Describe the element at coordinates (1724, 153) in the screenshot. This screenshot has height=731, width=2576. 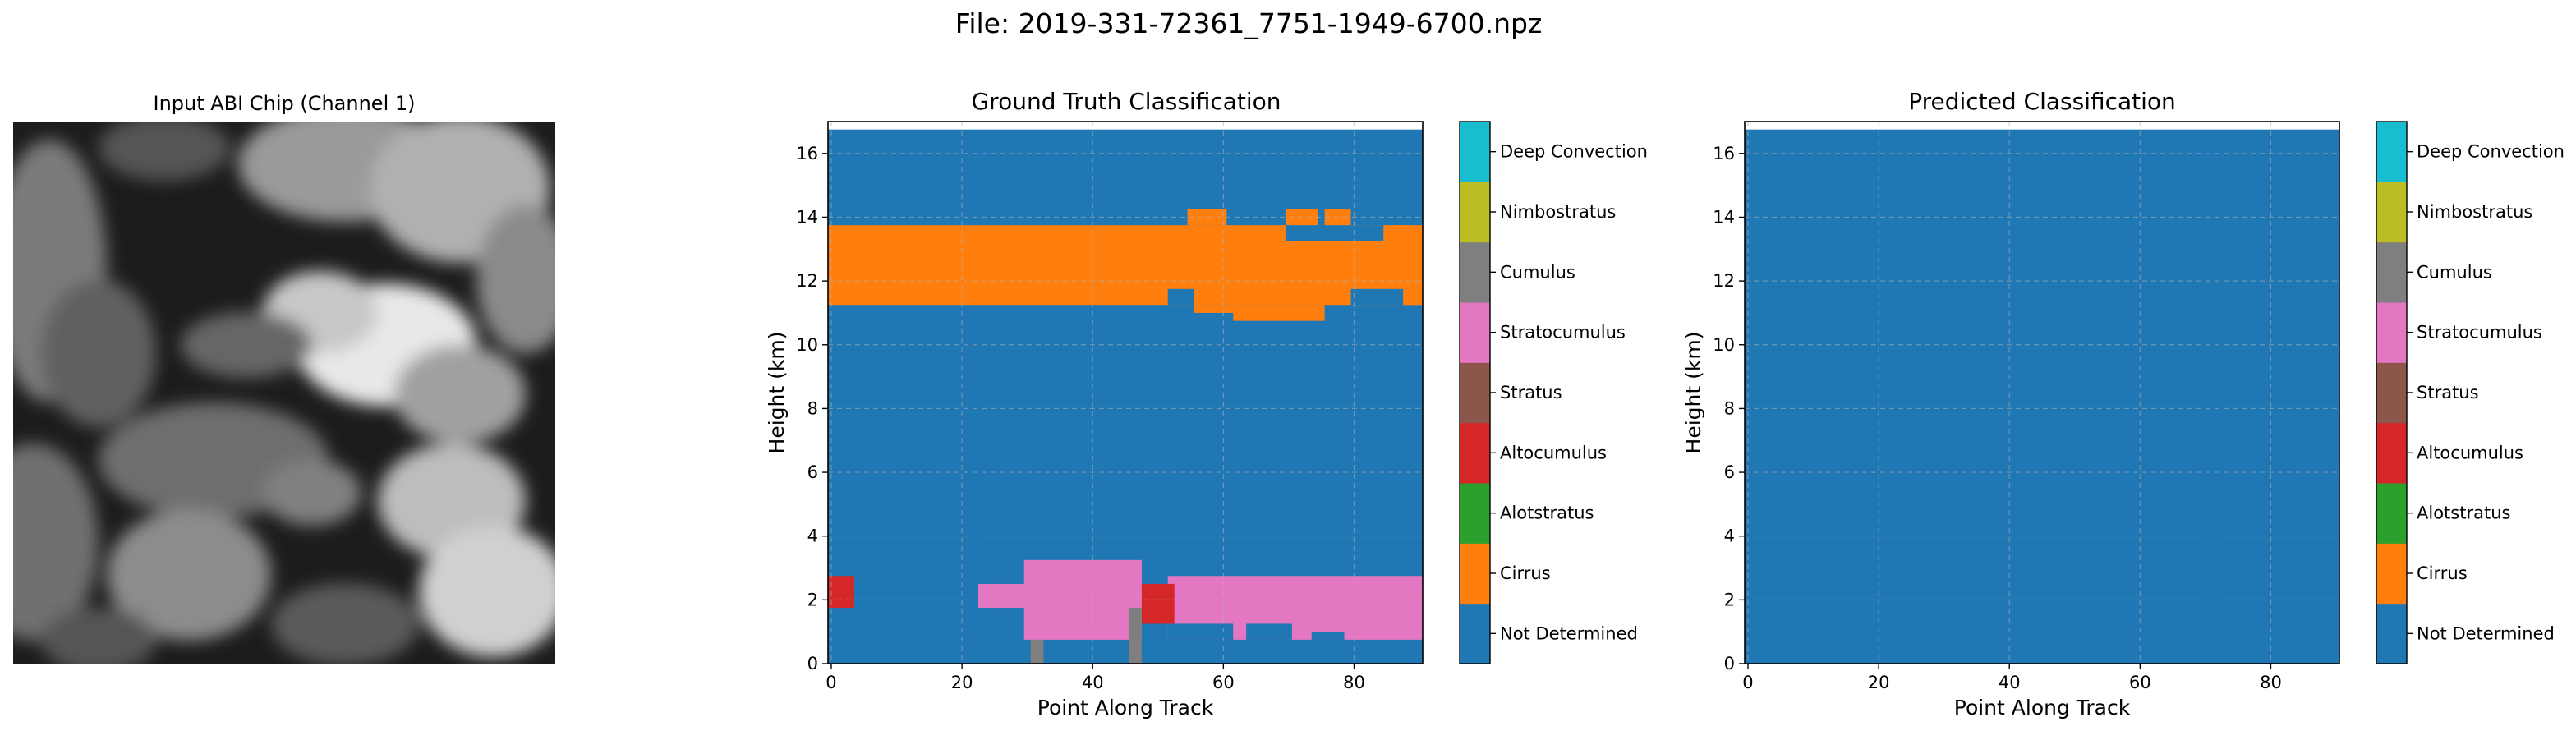
I see `predicted-ytick-label: 16` at that location.